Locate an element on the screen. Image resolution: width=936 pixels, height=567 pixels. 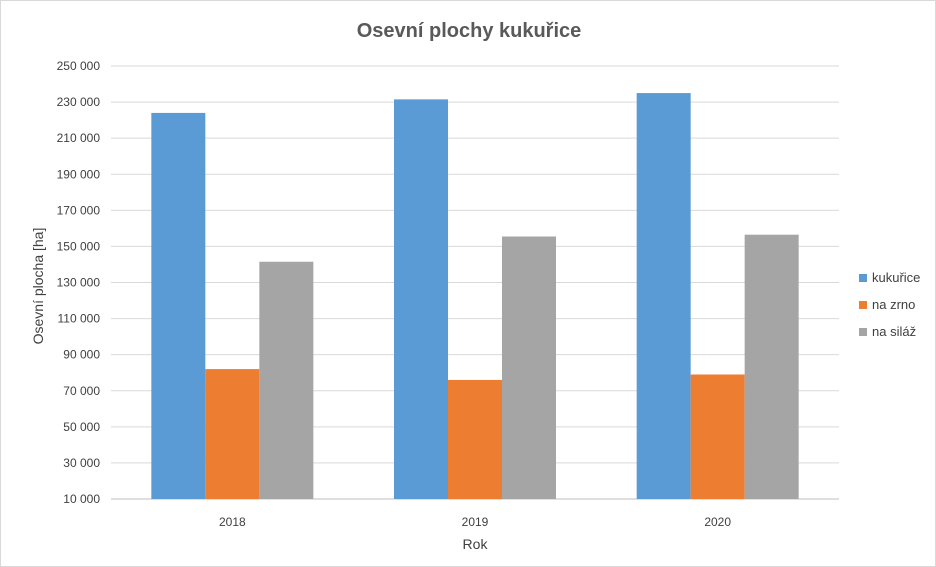
x-tick-label: 2018 is located at coordinates (232, 522).